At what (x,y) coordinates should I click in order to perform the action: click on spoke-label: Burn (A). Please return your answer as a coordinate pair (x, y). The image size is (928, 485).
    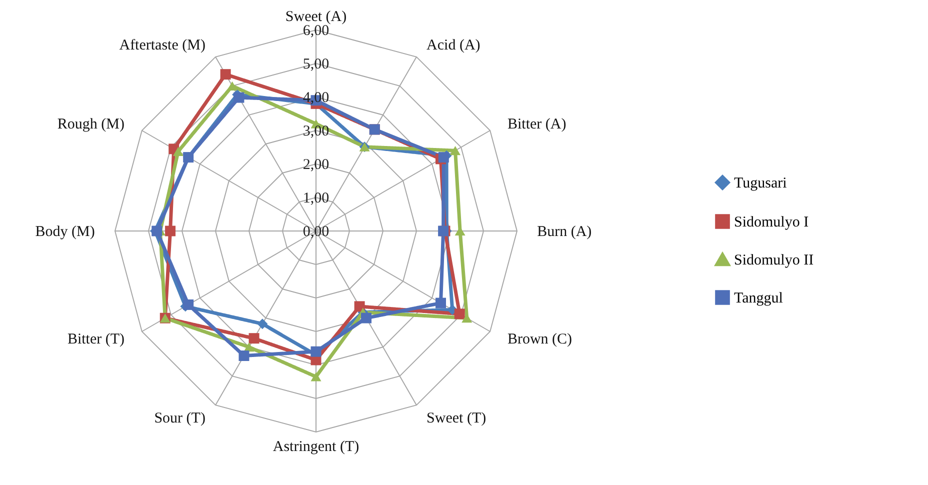
    Looking at the image, I should click on (564, 232).